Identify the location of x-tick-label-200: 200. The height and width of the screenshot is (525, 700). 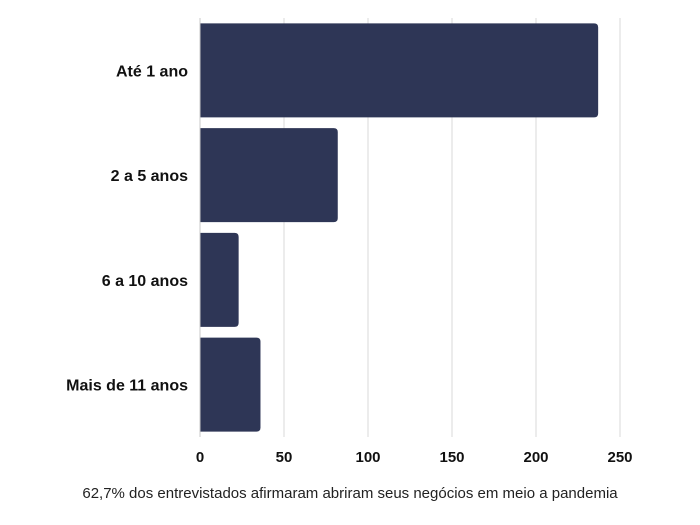
(535, 457).